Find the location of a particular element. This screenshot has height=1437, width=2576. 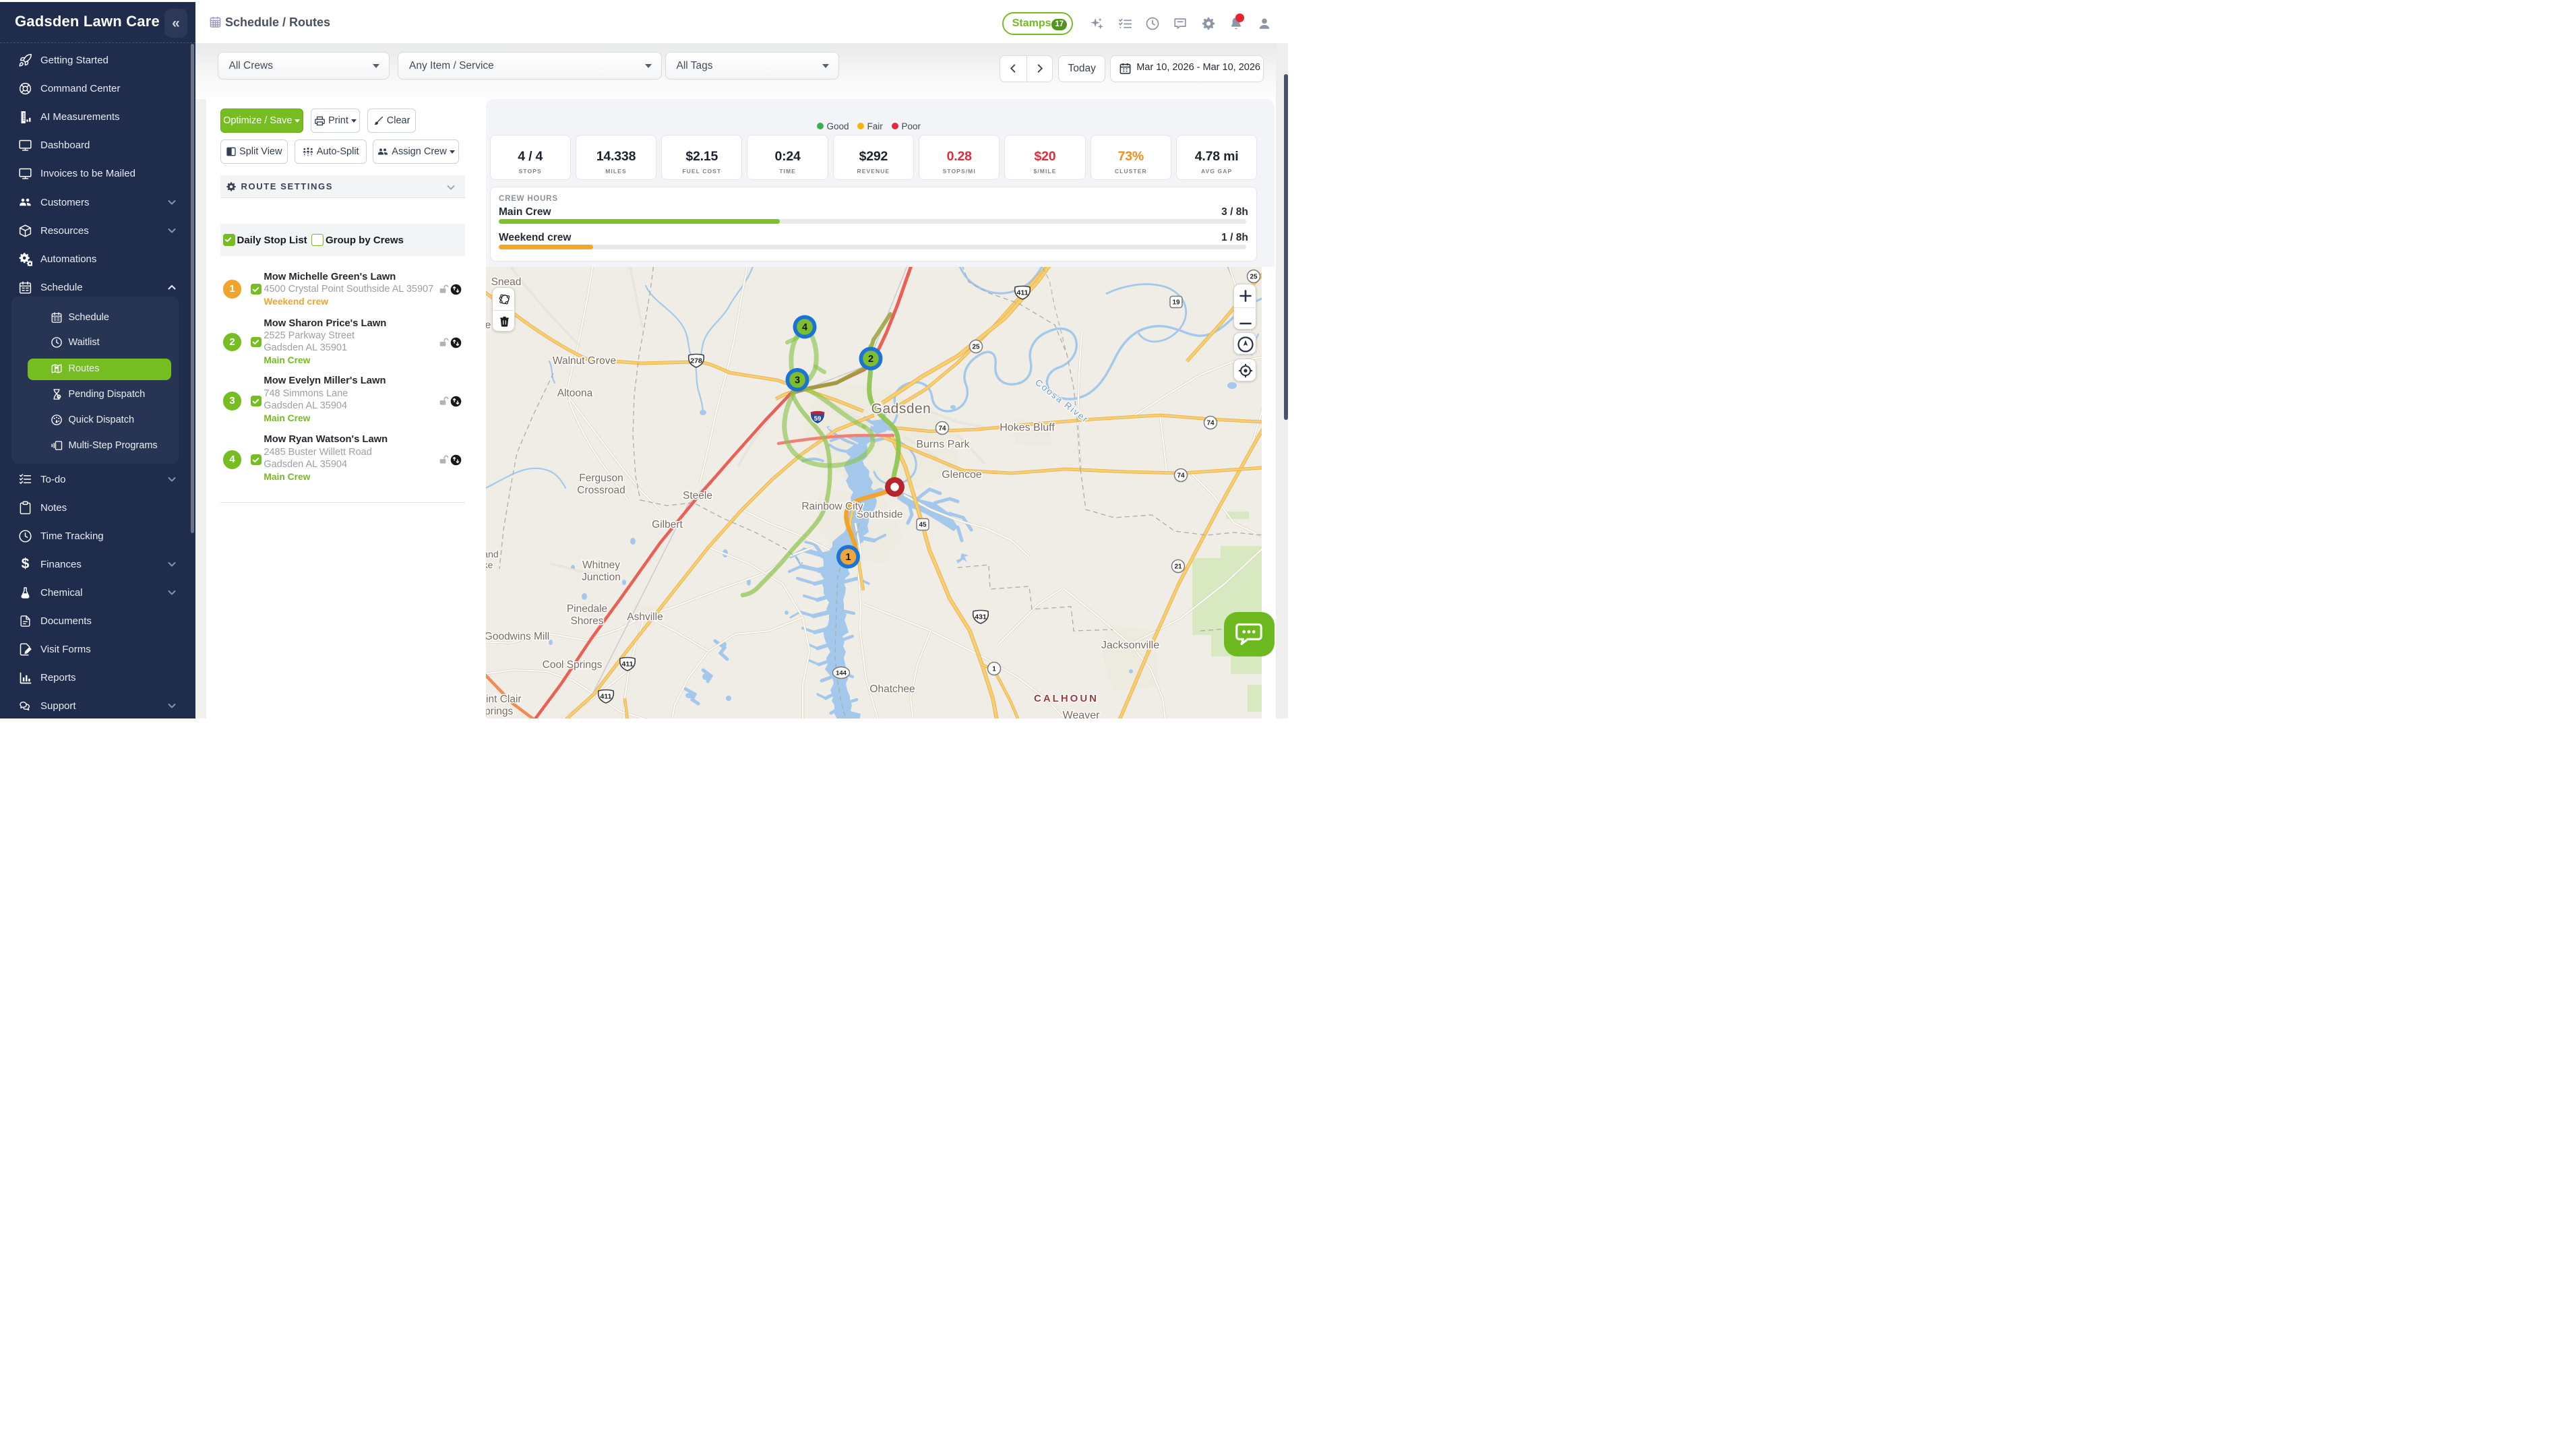

svg-text: 4 is located at coordinates (804, 327).